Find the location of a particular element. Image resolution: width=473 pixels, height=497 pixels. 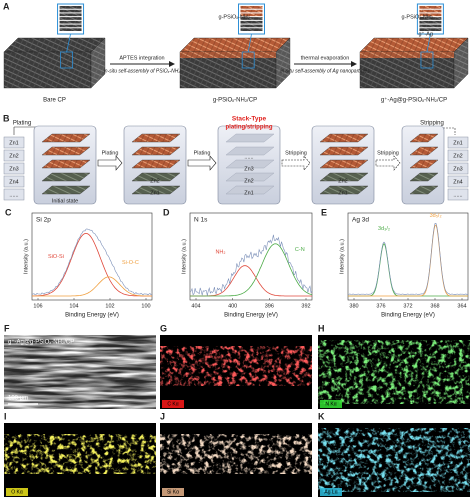

scale-label: 100 μm is located at coordinates (18, 399).